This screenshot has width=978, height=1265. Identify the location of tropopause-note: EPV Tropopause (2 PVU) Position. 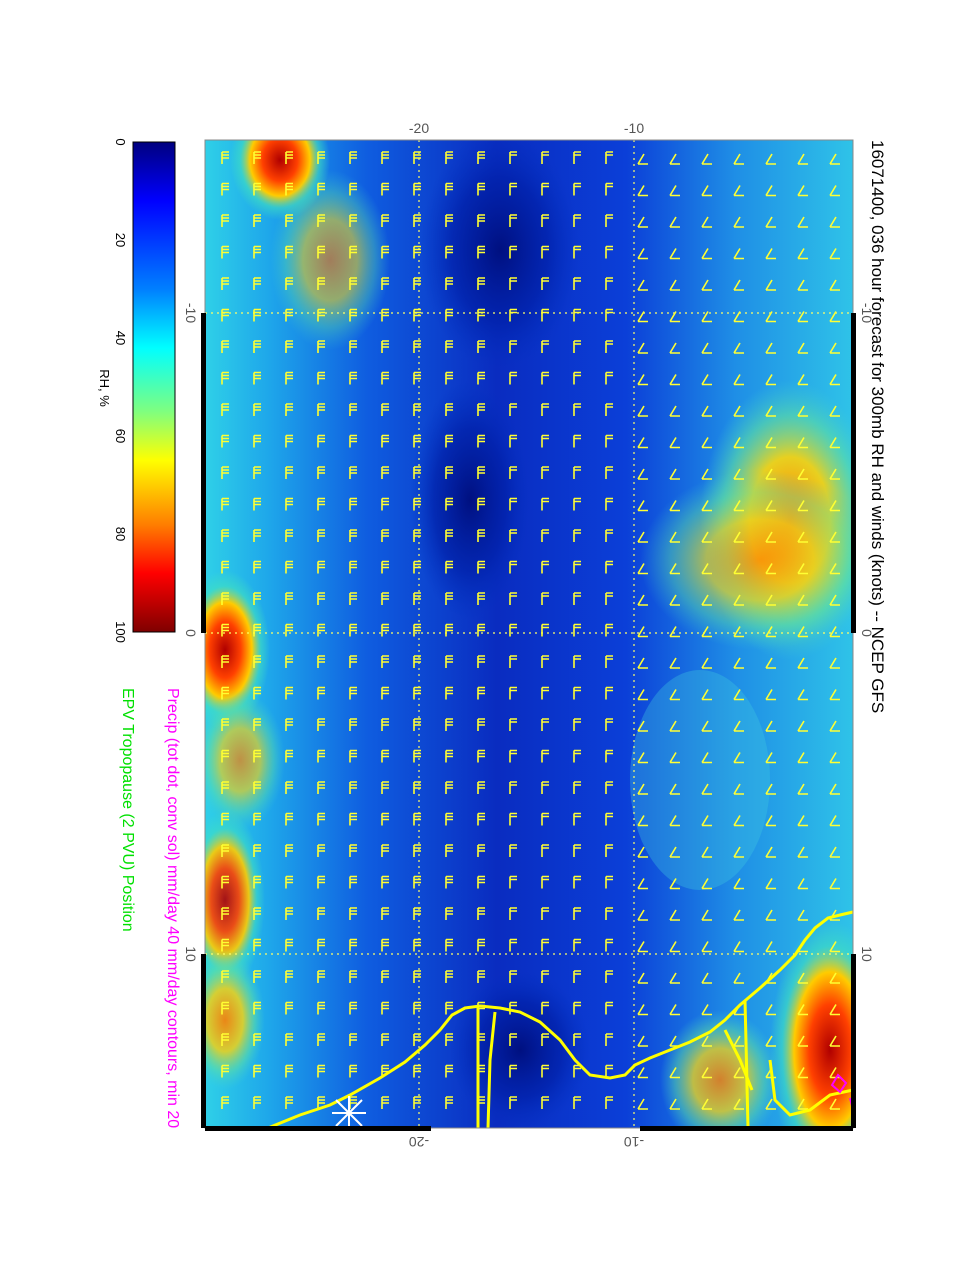
(127, 810).